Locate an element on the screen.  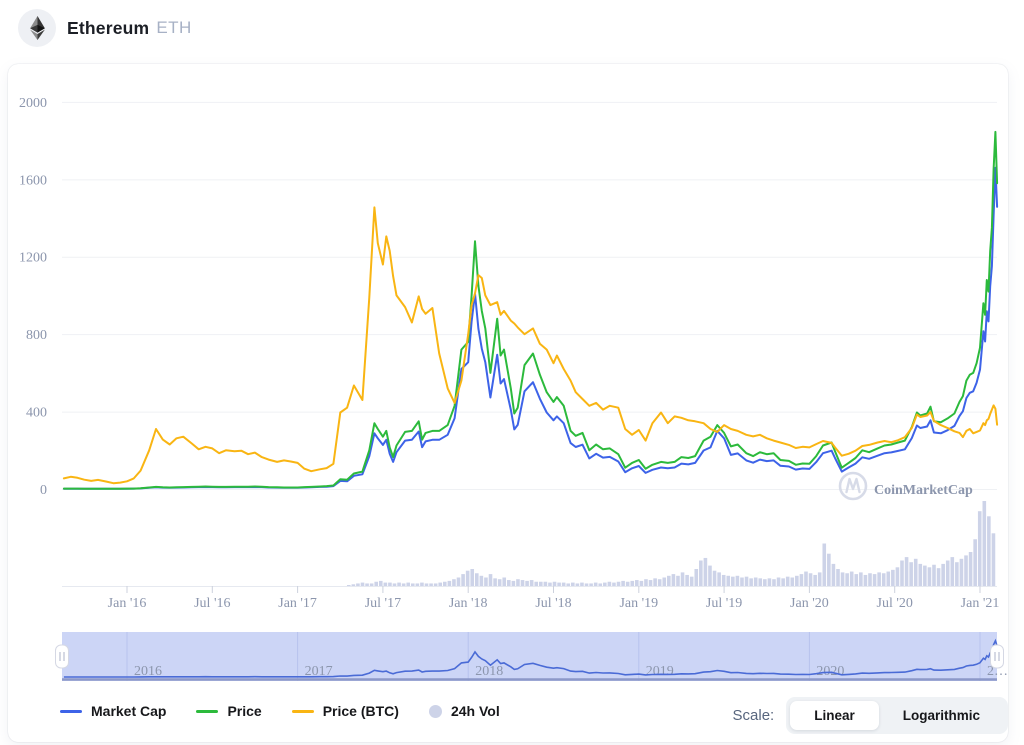
scale-control: Scale: Linear Logarithmic is located at coordinates (870, 715).